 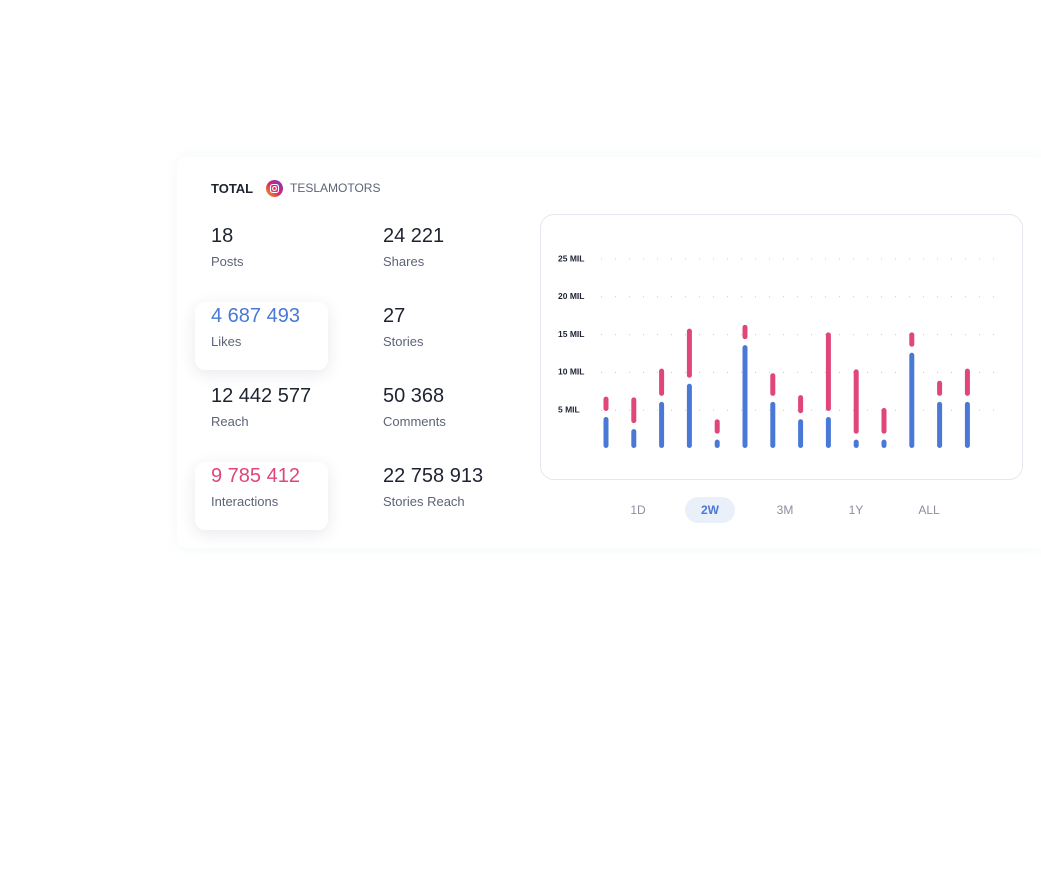 I want to click on y-tick-label: 5 MIL, so click(x=569, y=409).